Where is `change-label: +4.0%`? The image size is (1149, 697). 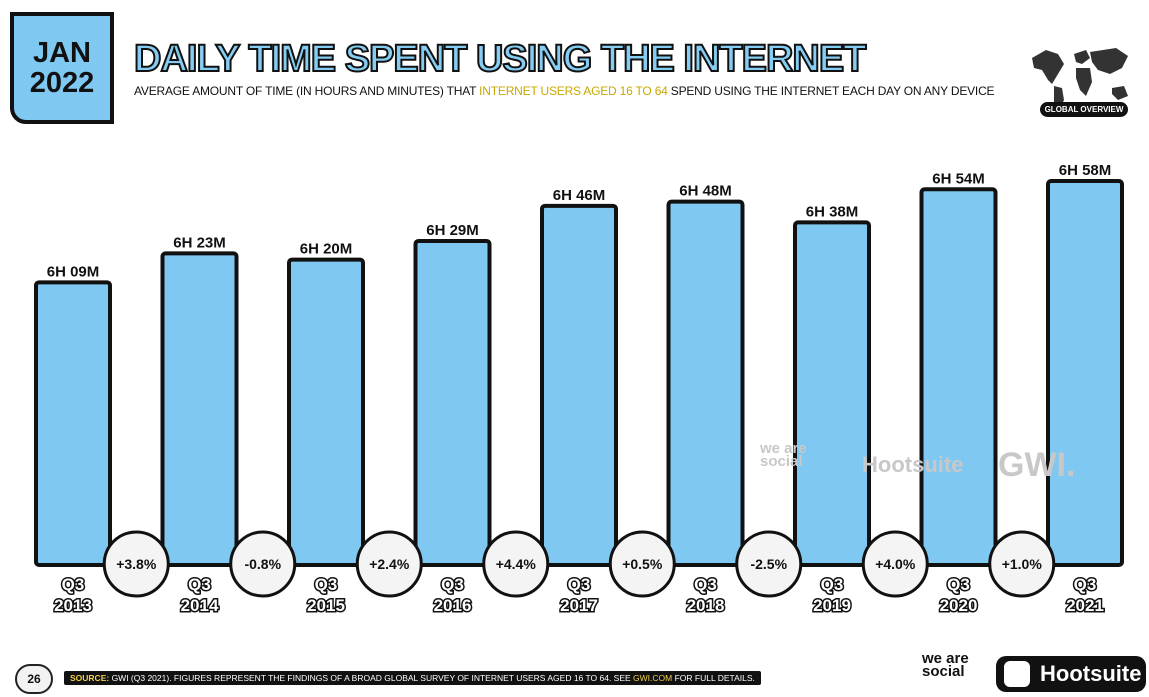
change-label: +4.0% is located at coordinates (895, 564).